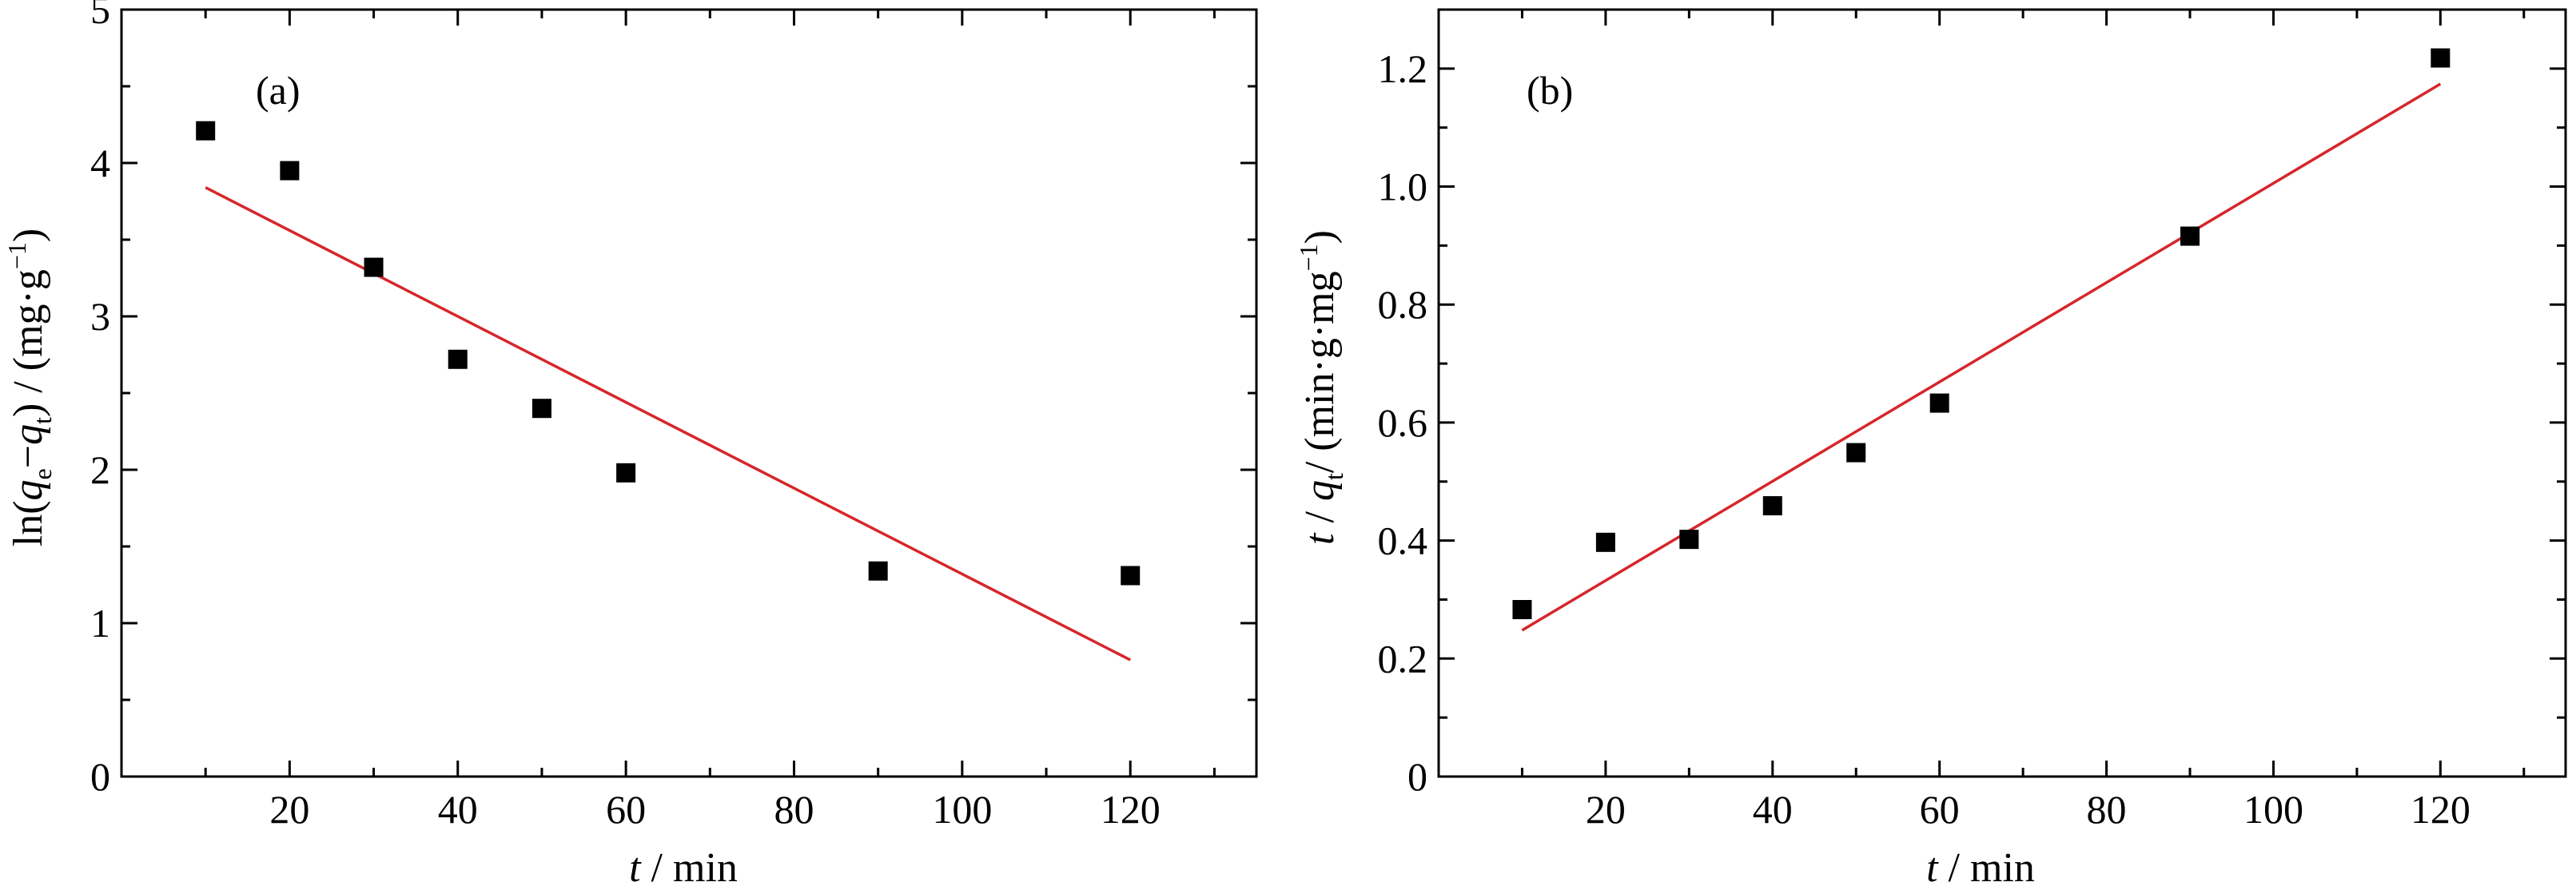  I want to click on y-tick-label-a-2: 2, so click(100, 469).